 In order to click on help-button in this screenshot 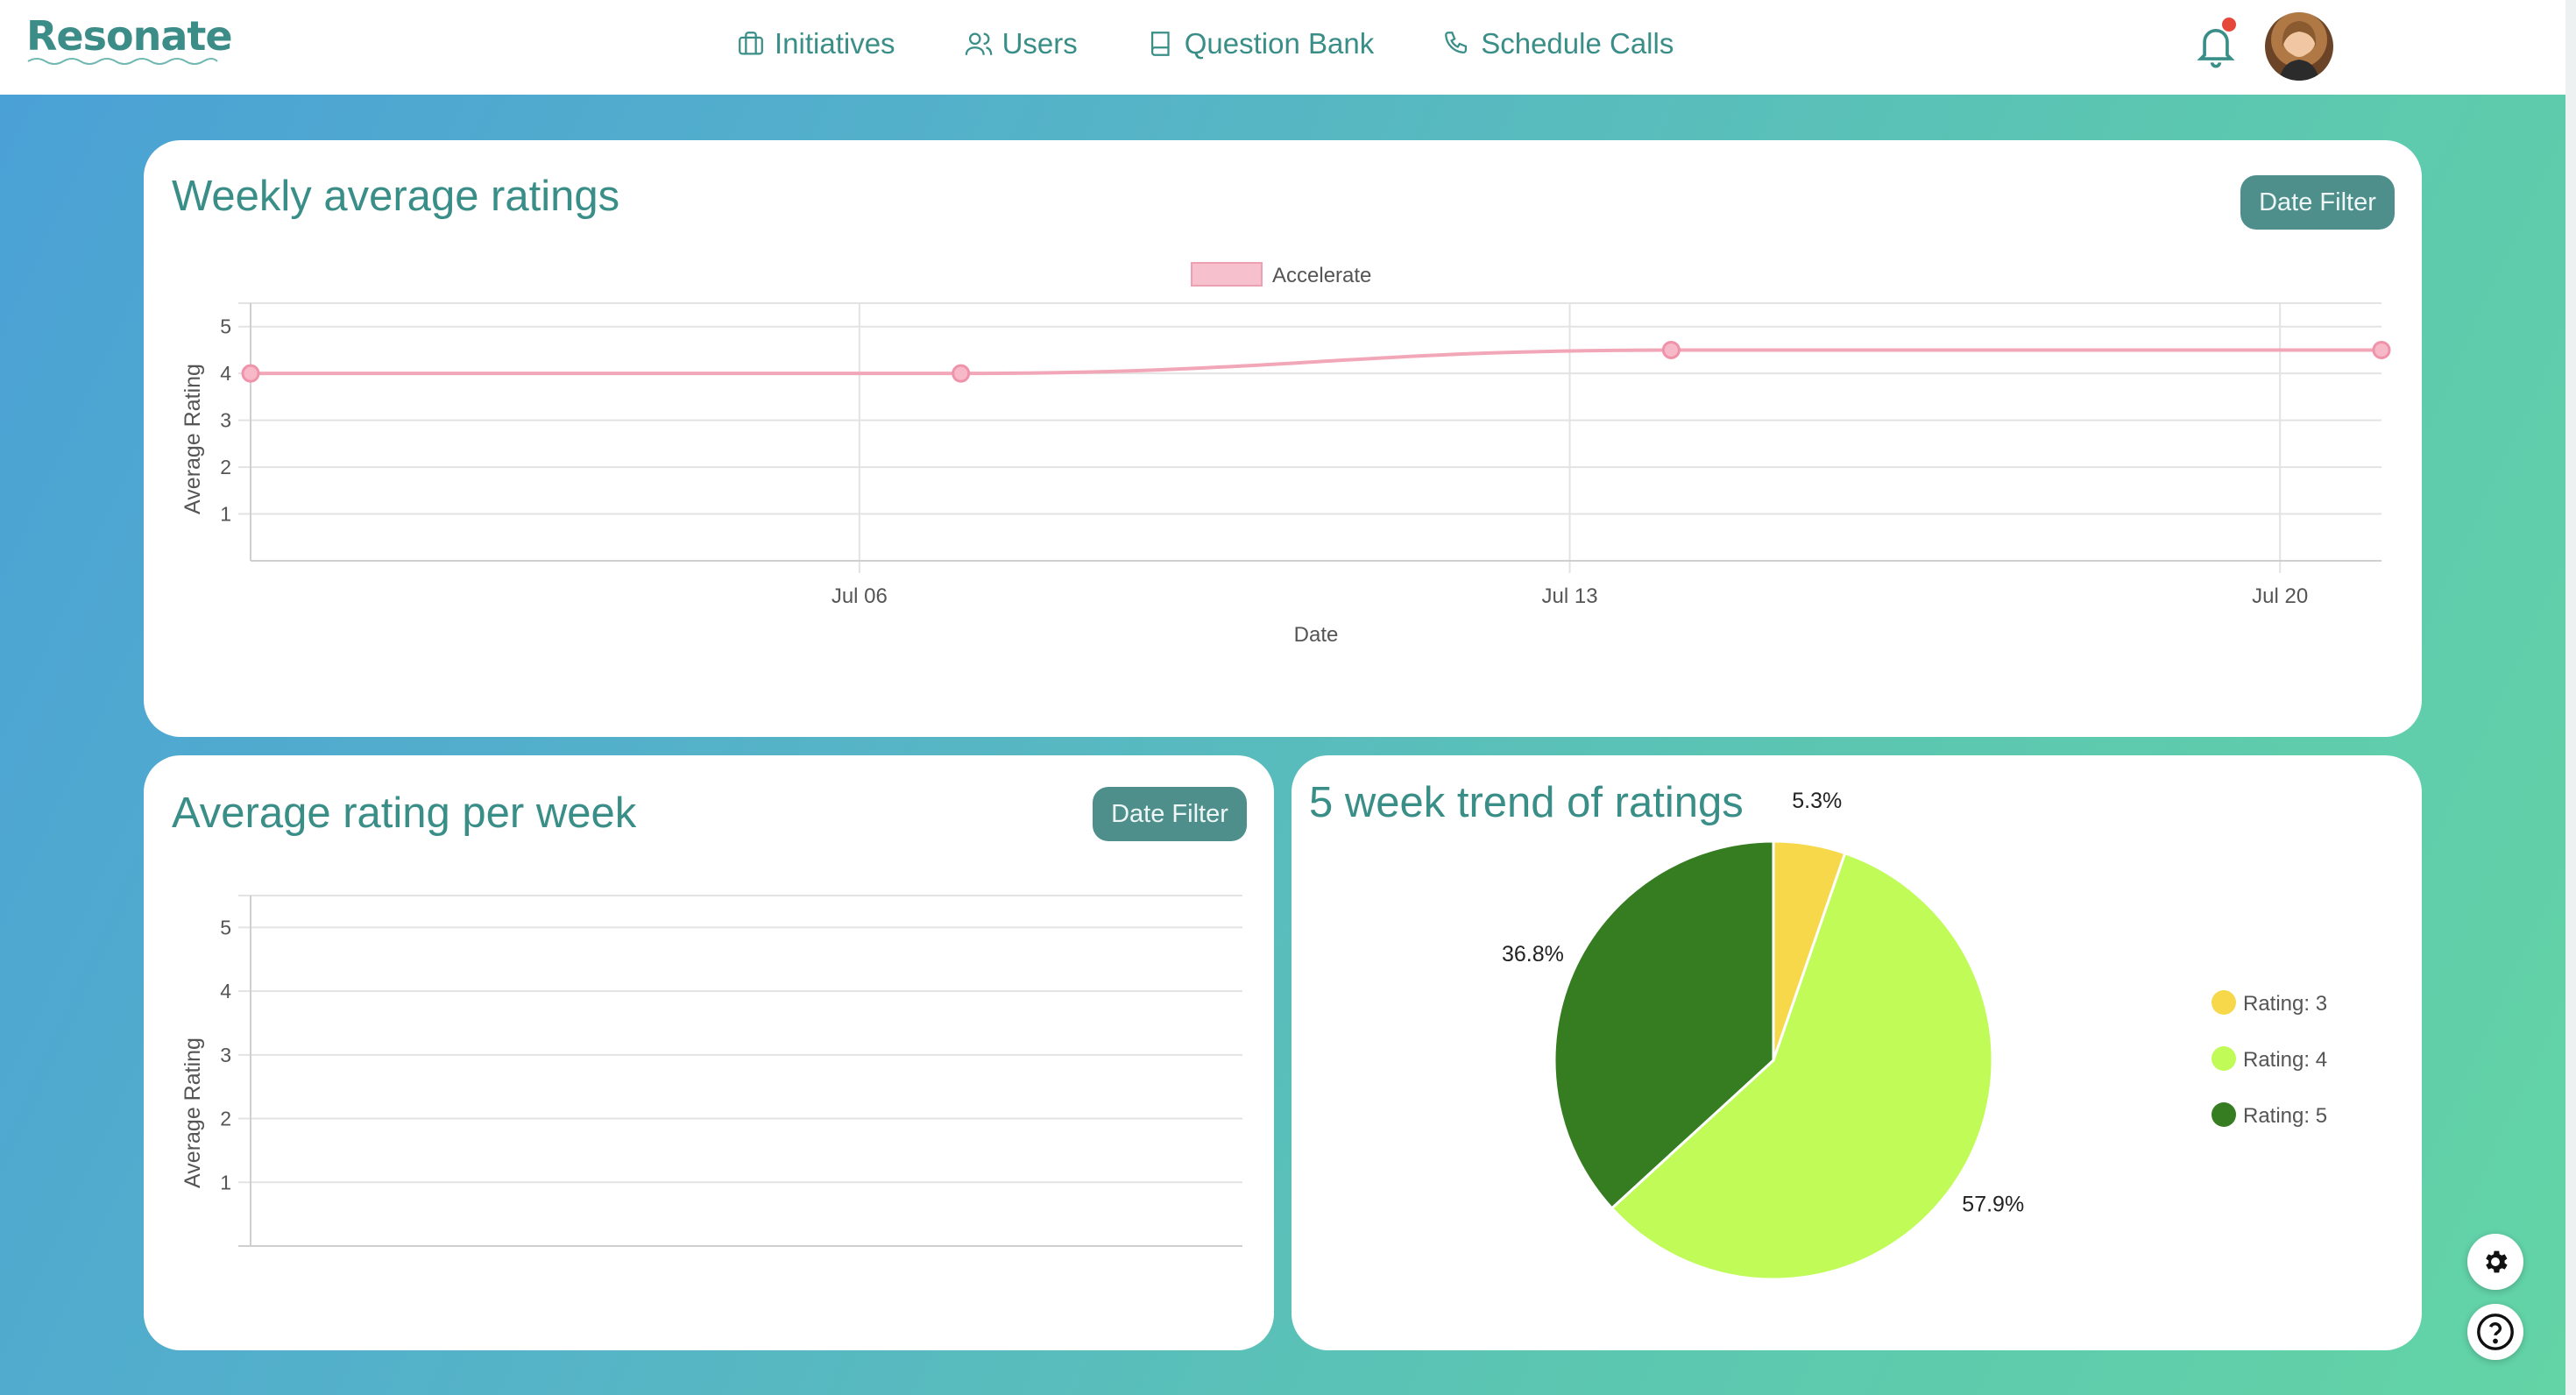, I will do `click(2495, 1332)`.